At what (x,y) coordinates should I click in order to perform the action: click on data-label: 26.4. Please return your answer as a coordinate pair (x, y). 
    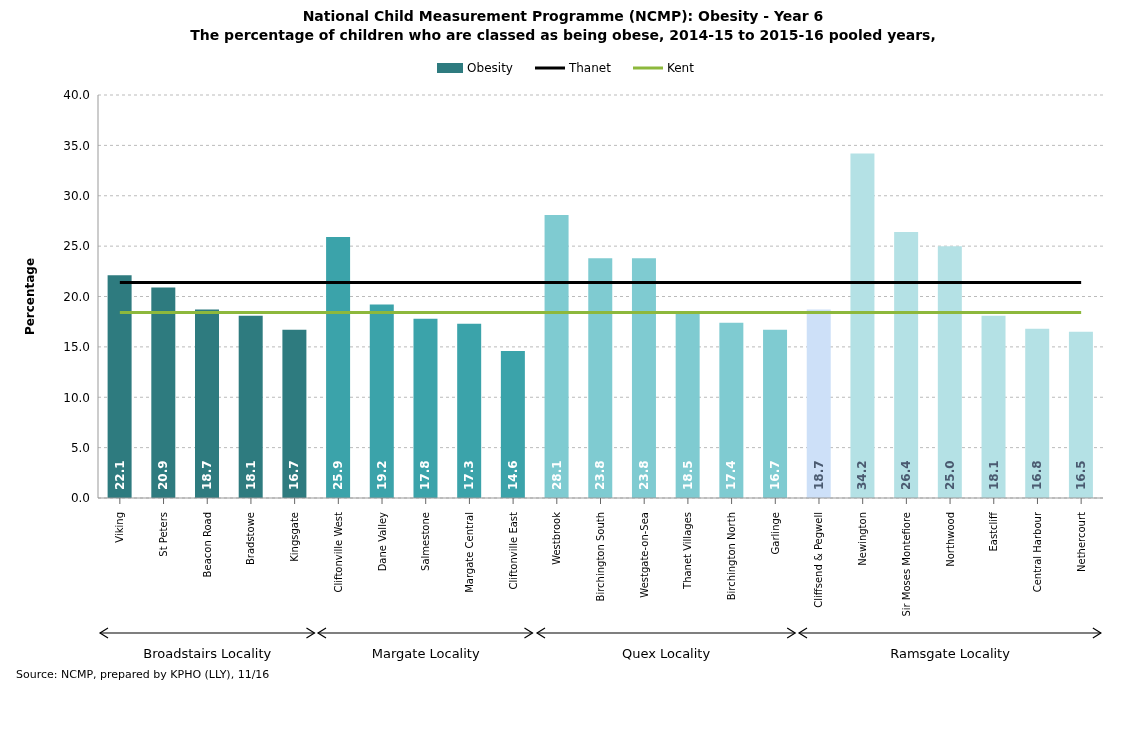
    Looking at the image, I should click on (906, 475).